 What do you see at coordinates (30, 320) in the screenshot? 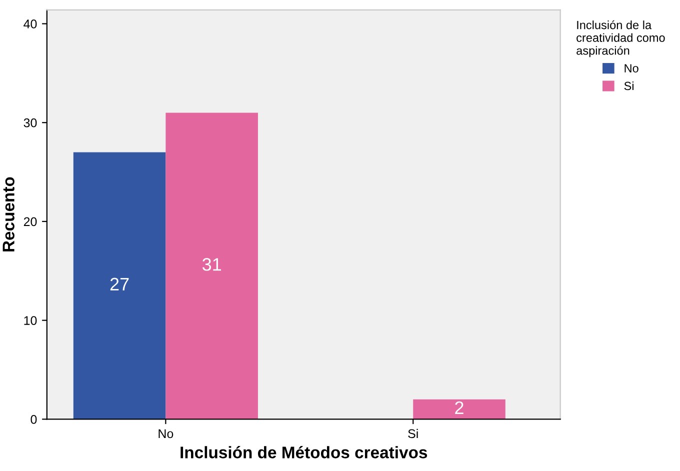
I see `y-tick-label: 10` at bounding box center [30, 320].